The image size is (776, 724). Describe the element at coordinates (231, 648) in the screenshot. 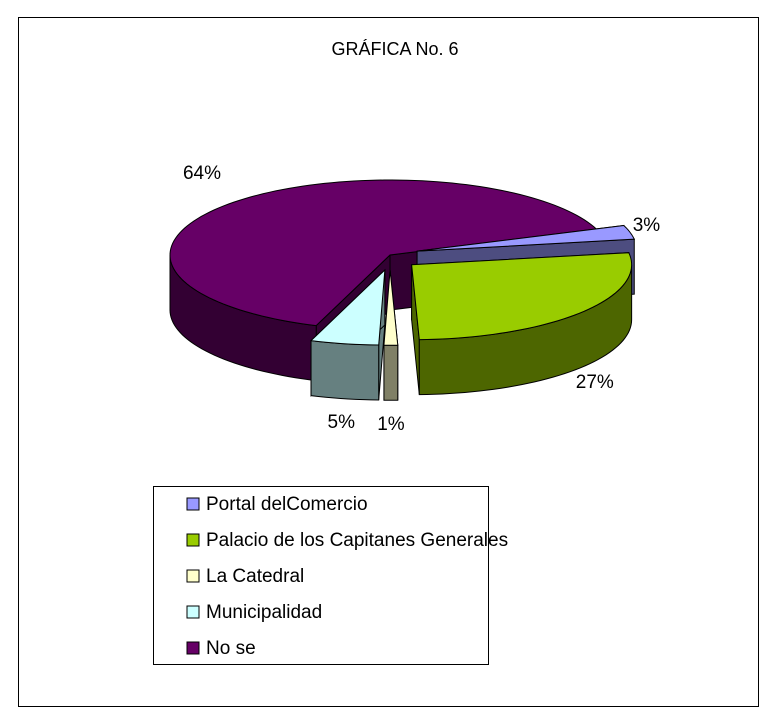

I see `legend-label: No se` at that location.